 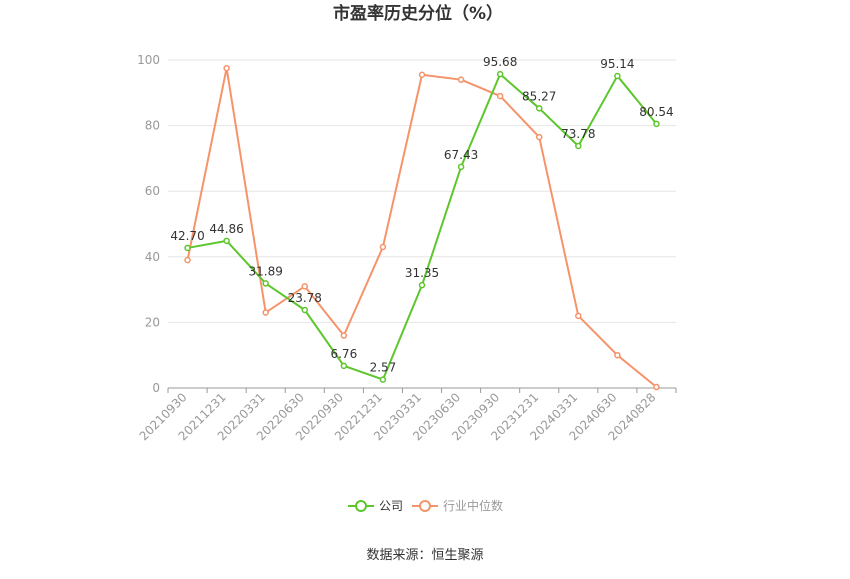 What do you see at coordinates (152, 257) in the screenshot?
I see `y-tick-label: 40` at bounding box center [152, 257].